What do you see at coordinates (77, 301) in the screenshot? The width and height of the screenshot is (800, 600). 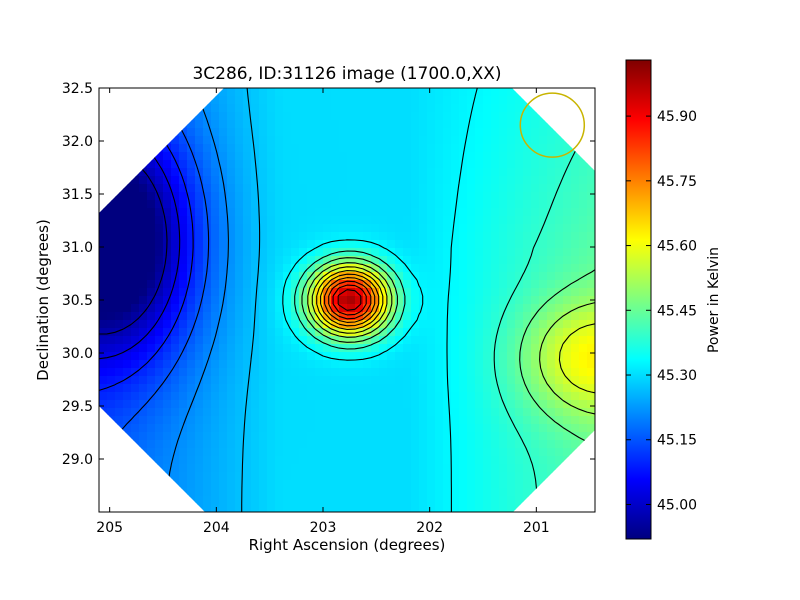 I see `y-tick-label: 30.5` at bounding box center [77, 301].